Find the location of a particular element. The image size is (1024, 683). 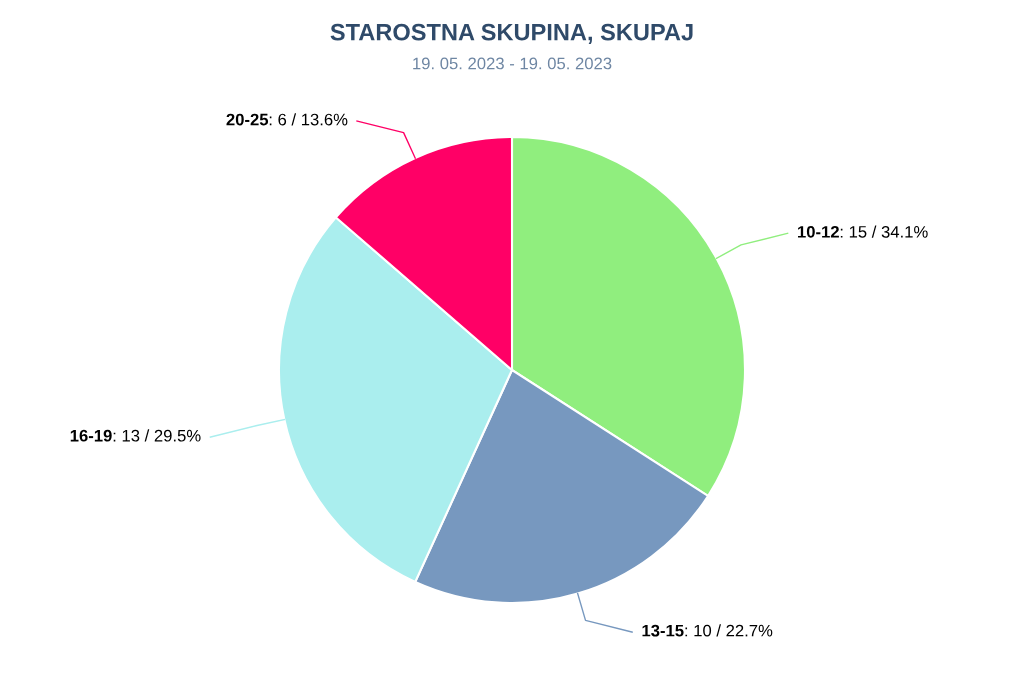

slice-label: 16-19 is located at coordinates (91, 435).